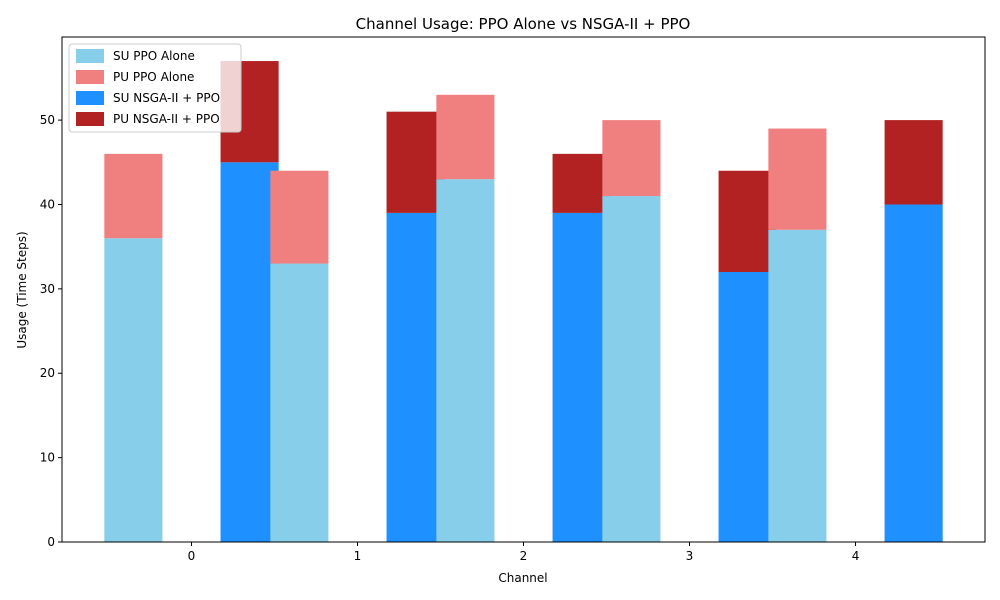 This screenshot has width=1000, height=600. I want to click on bar-su-nsga-ii-ppo-ch0, so click(249, 352).